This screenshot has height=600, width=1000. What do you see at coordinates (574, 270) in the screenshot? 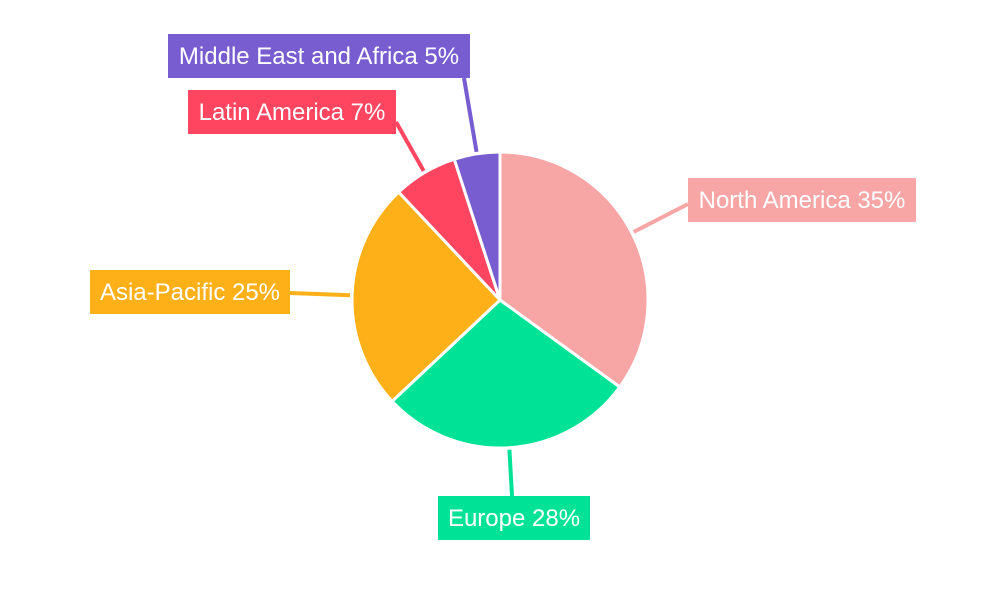
I see `slice-north-america` at bounding box center [574, 270].